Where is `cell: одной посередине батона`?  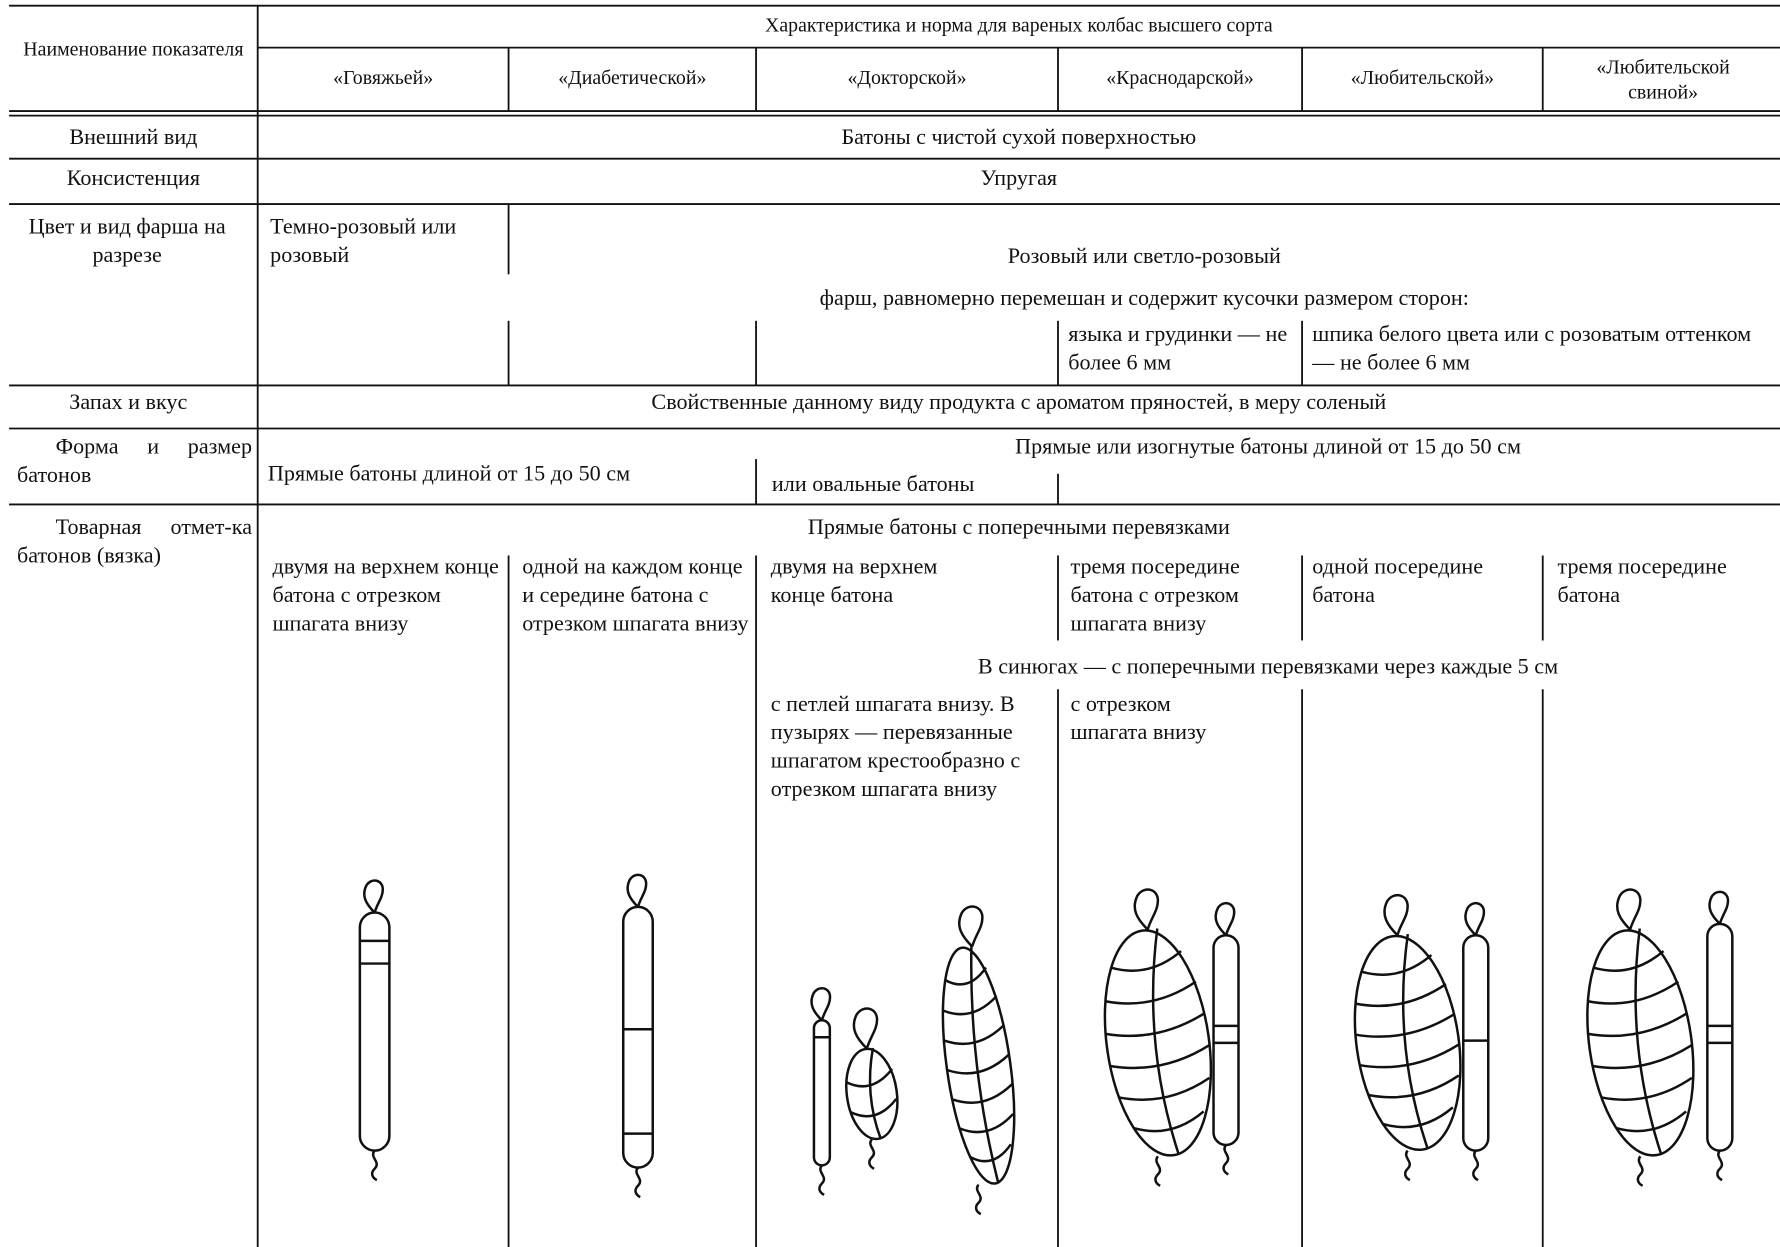 cell: одной посередине батона is located at coordinates (1398, 581).